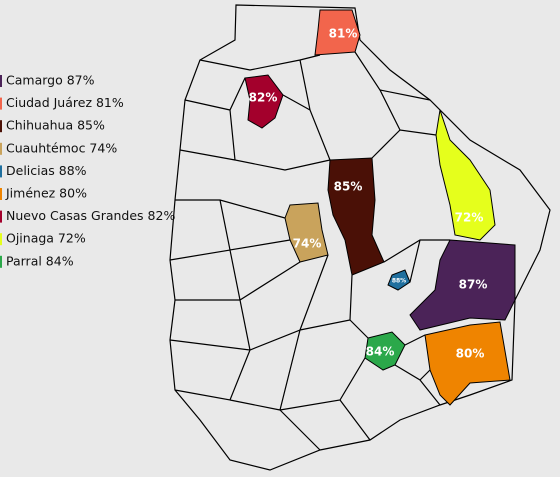  I want to click on region-ojinaga, so click(465, 175).